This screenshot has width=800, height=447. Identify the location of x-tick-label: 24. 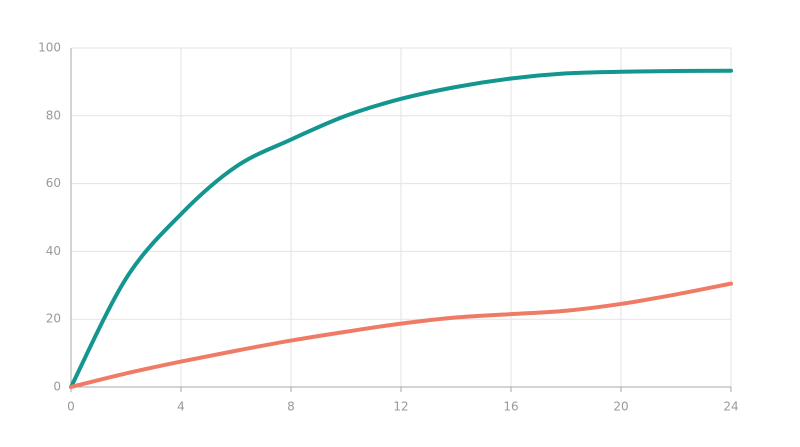
(730, 407).